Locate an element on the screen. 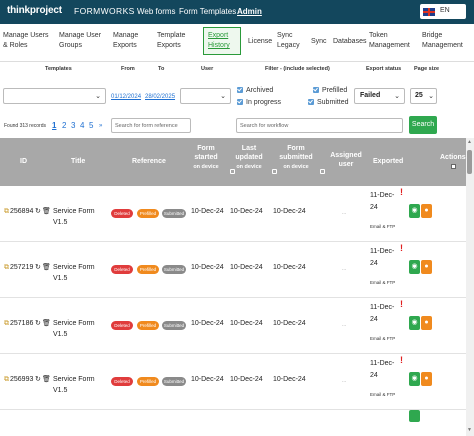  in-progress-checkbox: In progress is located at coordinates (259, 102).